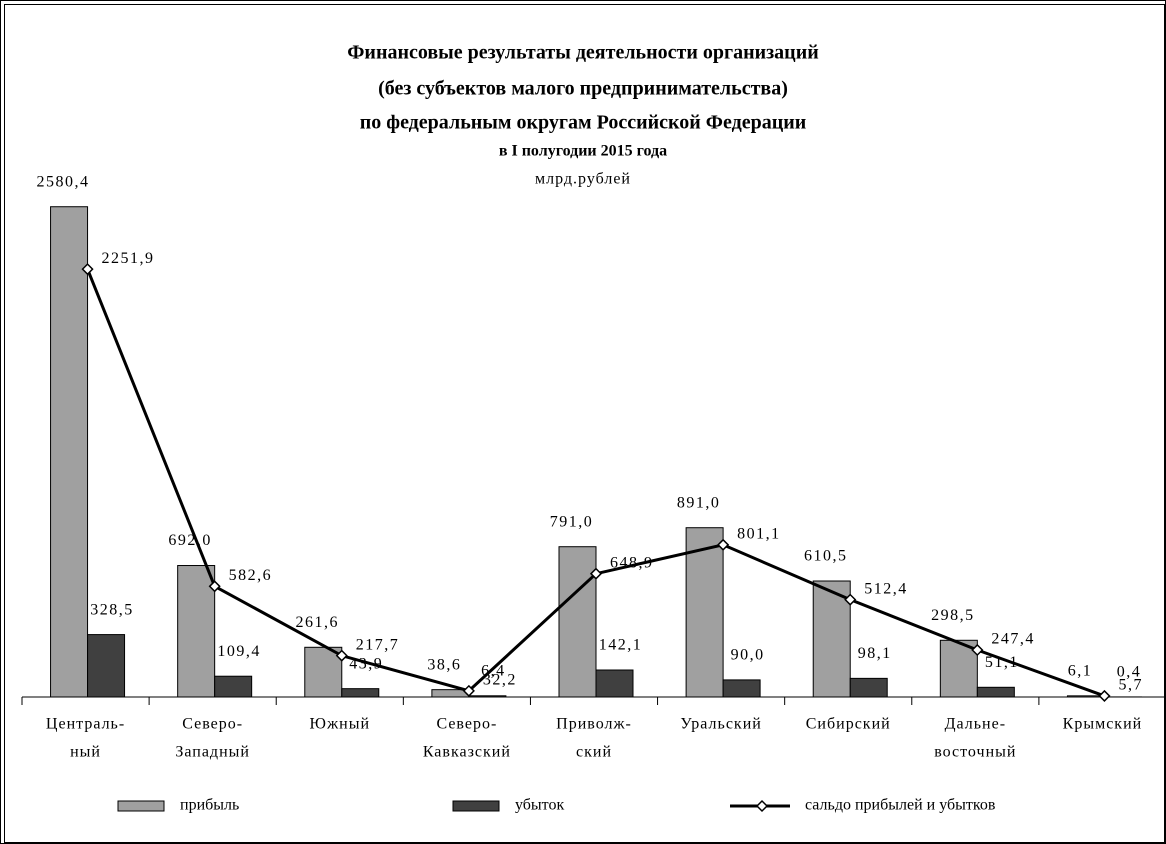  Describe the element at coordinates (209, 805) in the screenshot. I see `legend-label: прибыль` at that location.